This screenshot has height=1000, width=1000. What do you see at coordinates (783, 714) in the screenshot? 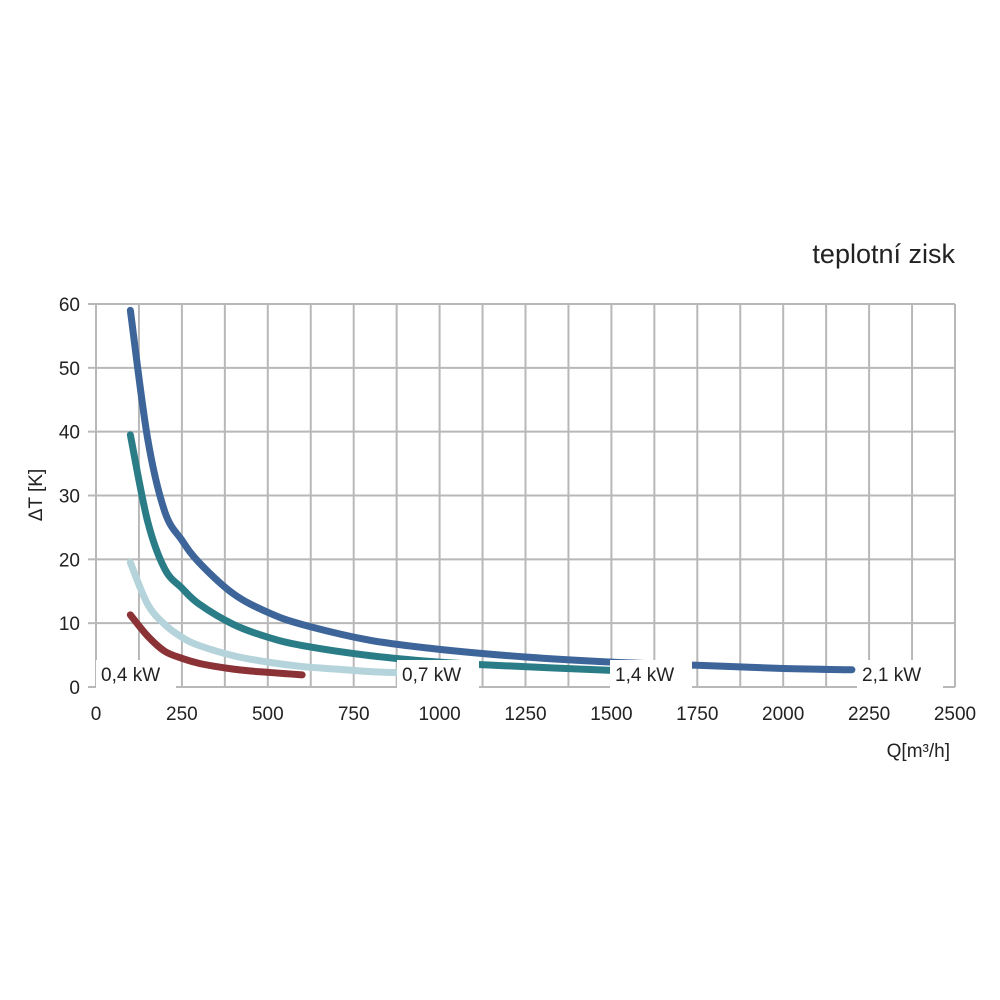
I see `x-tick-label: 2000` at bounding box center [783, 714].